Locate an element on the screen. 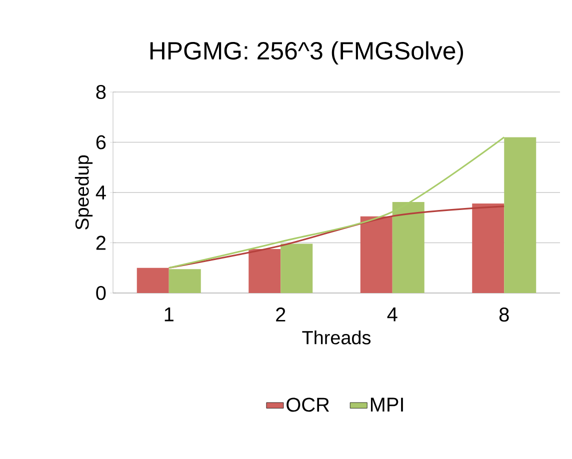  y-tick-label: 4 is located at coordinates (101, 193).